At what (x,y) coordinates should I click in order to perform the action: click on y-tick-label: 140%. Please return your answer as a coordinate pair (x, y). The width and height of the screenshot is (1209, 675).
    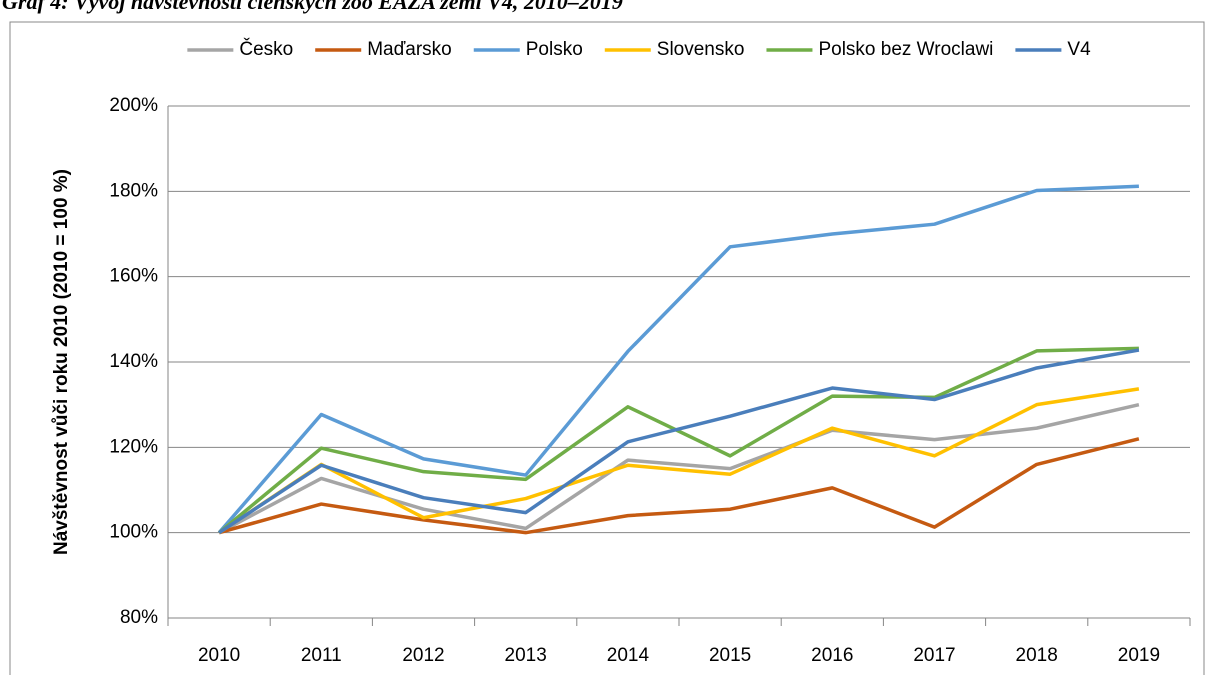
    Looking at the image, I should click on (133, 361).